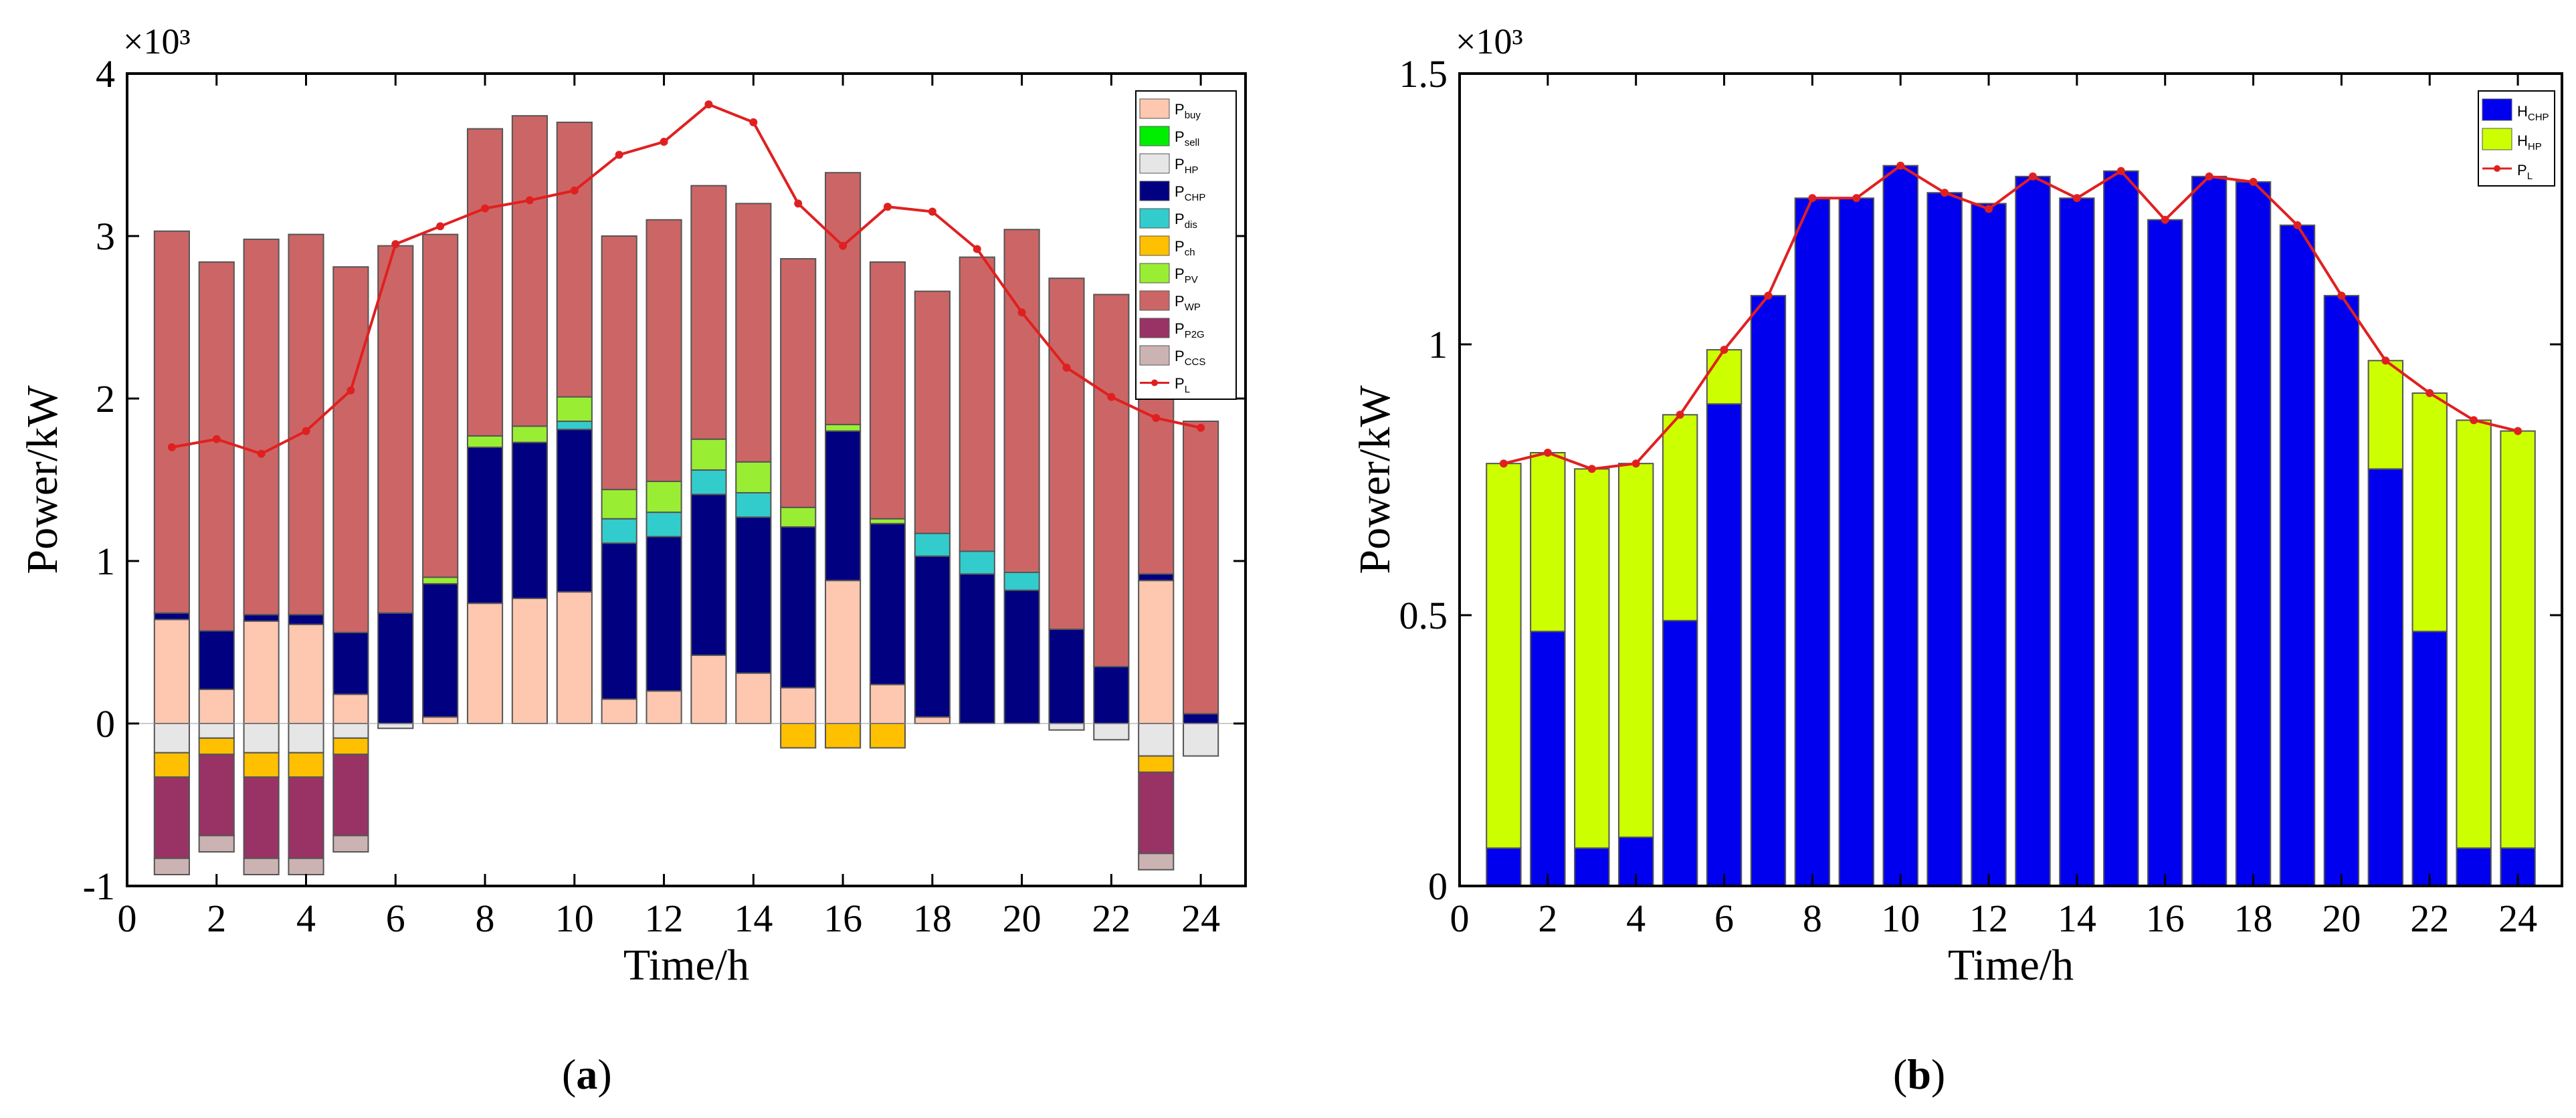  What do you see at coordinates (1375, 480) in the screenshot?
I see `chart-b-ylabel: Power/kW` at bounding box center [1375, 480].